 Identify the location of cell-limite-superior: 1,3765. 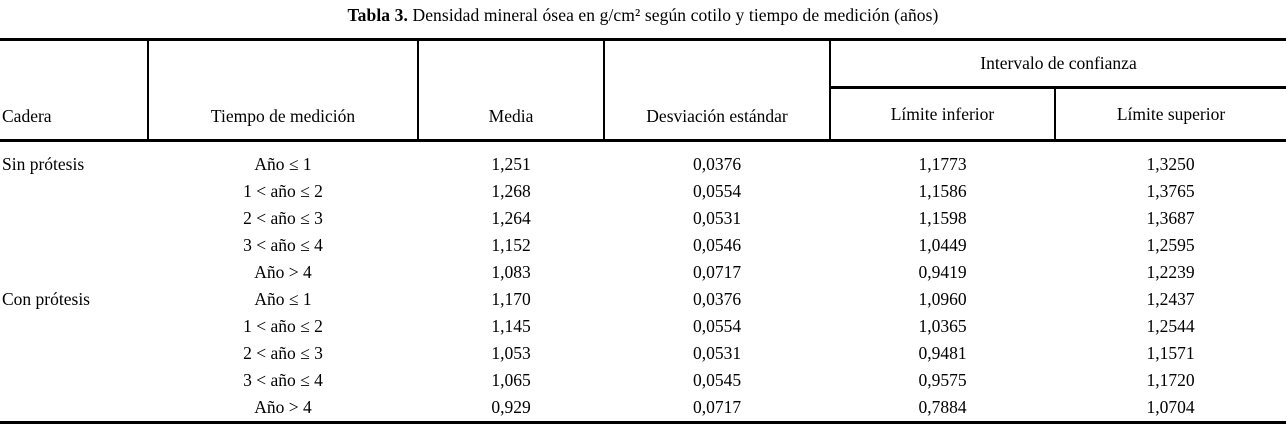
(1170, 191).